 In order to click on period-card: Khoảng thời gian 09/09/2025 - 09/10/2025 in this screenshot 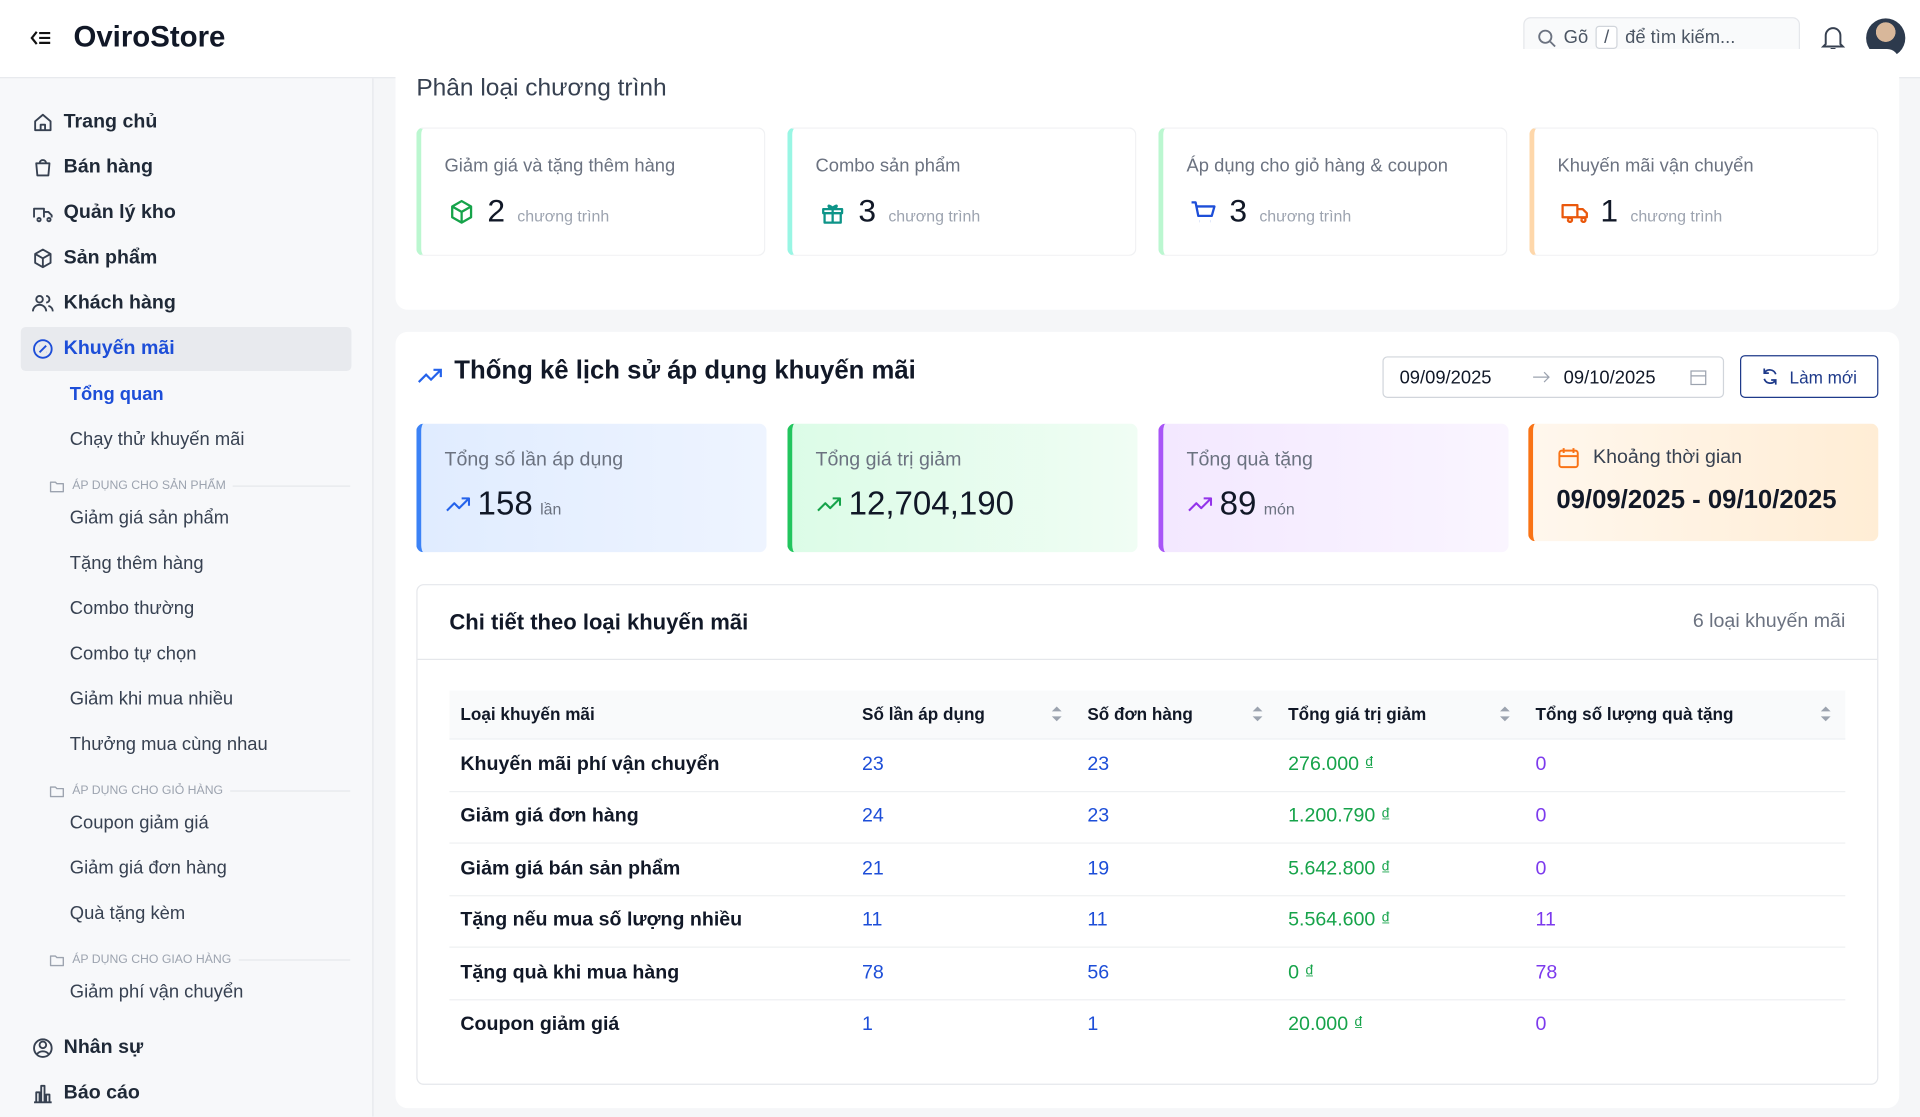, I will do `click(1703, 482)`.